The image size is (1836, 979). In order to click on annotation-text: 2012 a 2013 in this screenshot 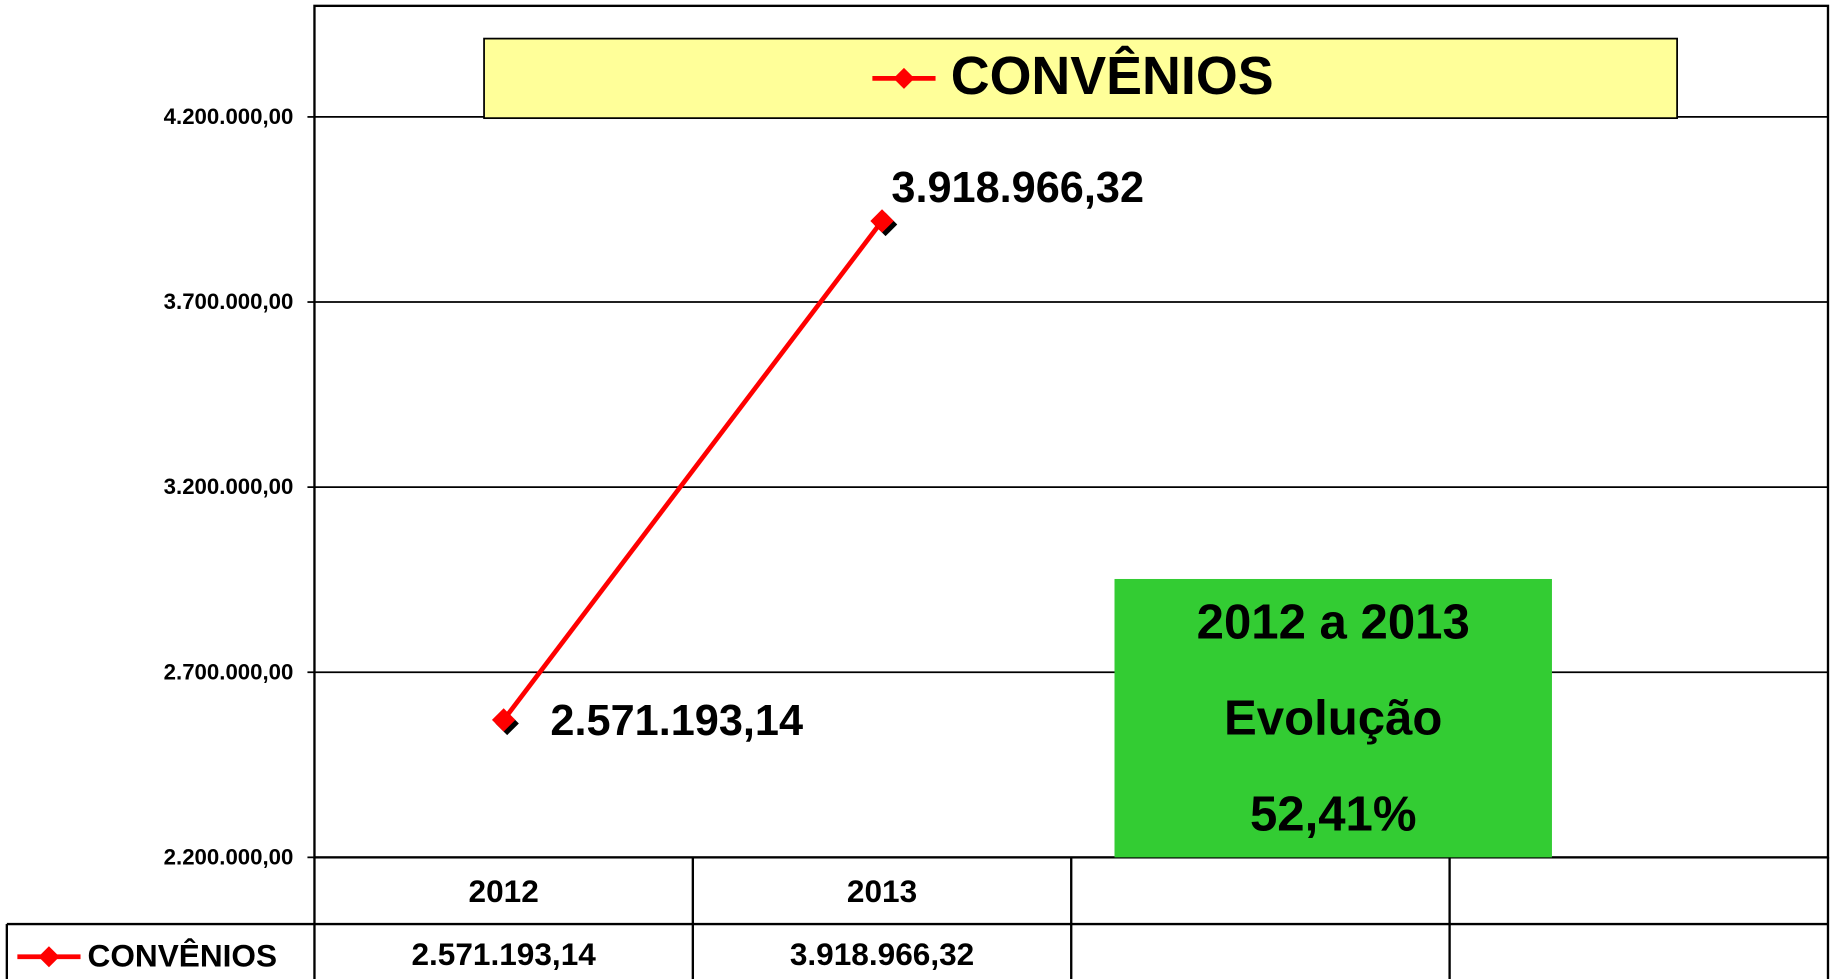, I will do `click(1333, 623)`.